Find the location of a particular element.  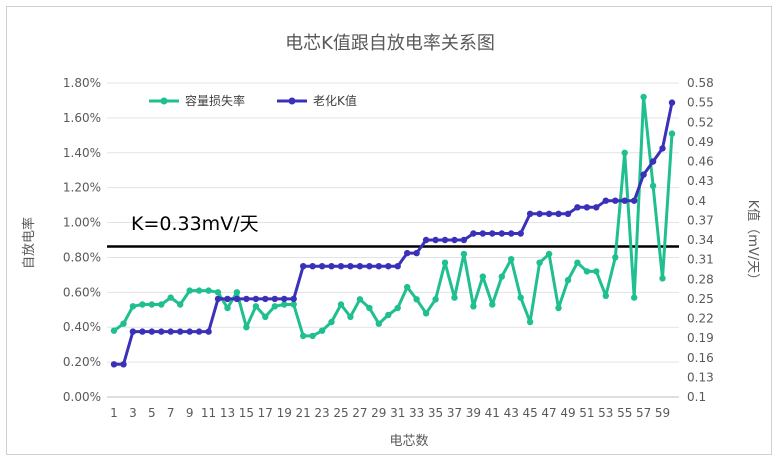

y-left-tick-label: 1.80% is located at coordinates (82, 83).